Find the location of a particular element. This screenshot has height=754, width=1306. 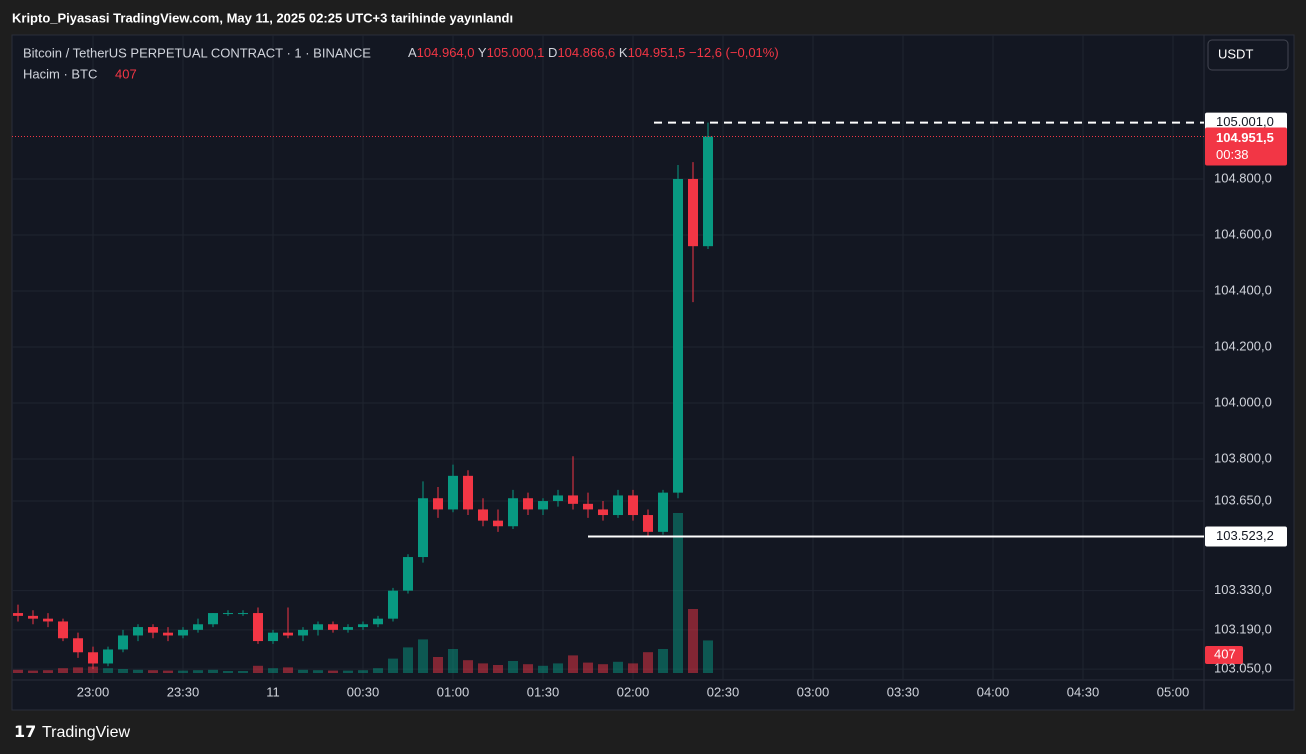

currency-label: USDT is located at coordinates (1235, 53).